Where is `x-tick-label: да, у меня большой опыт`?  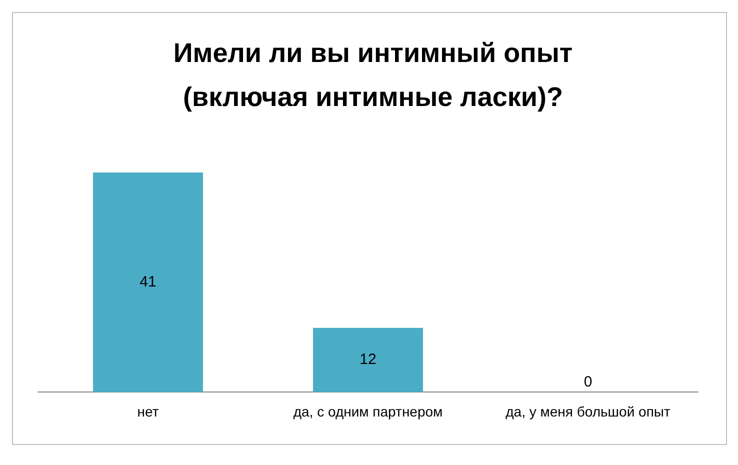 x-tick-label: да, у меня большой опыт is located at coordinates (588, 411).